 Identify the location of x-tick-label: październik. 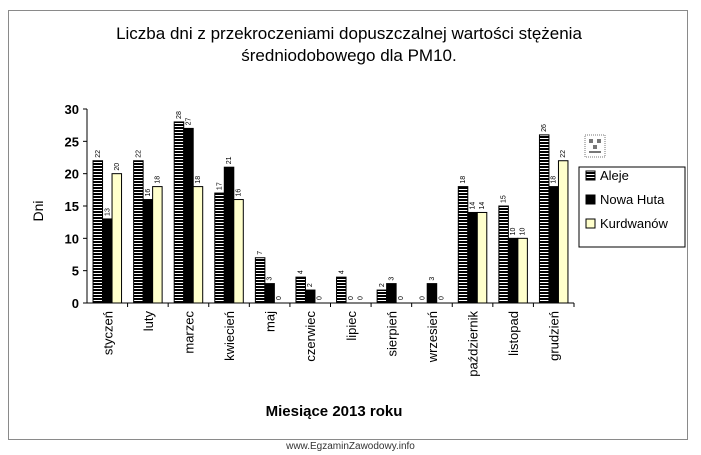
(473, 344).